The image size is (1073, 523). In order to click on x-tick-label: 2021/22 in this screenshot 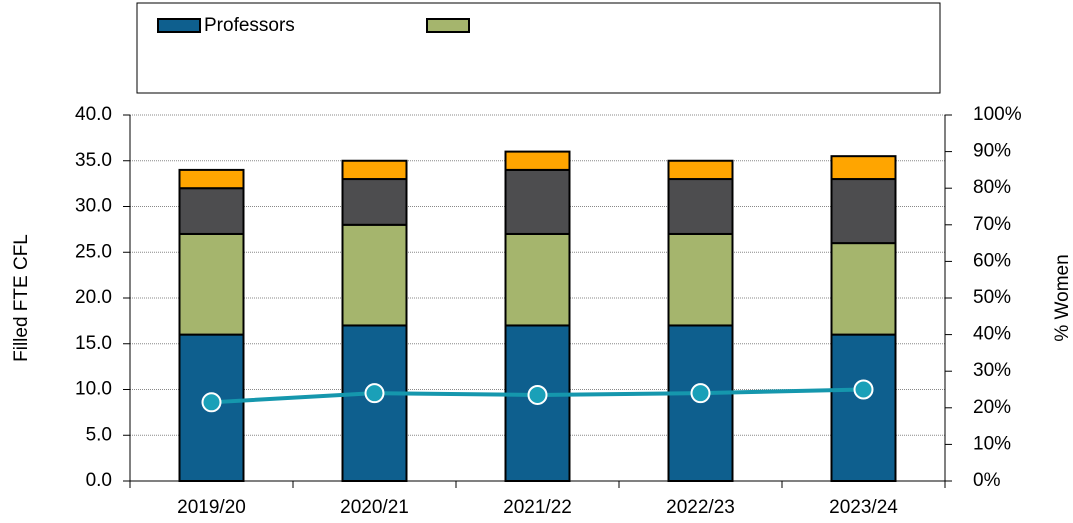, I will do `click(537, 507)`.